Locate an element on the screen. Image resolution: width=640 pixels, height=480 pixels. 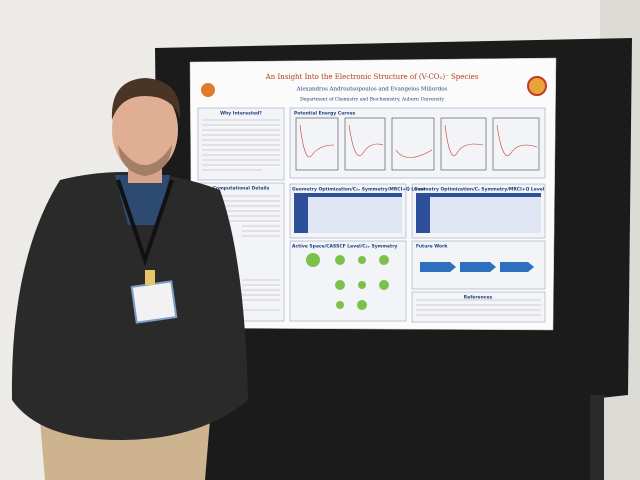
beard is located at coordinates (145, 160).